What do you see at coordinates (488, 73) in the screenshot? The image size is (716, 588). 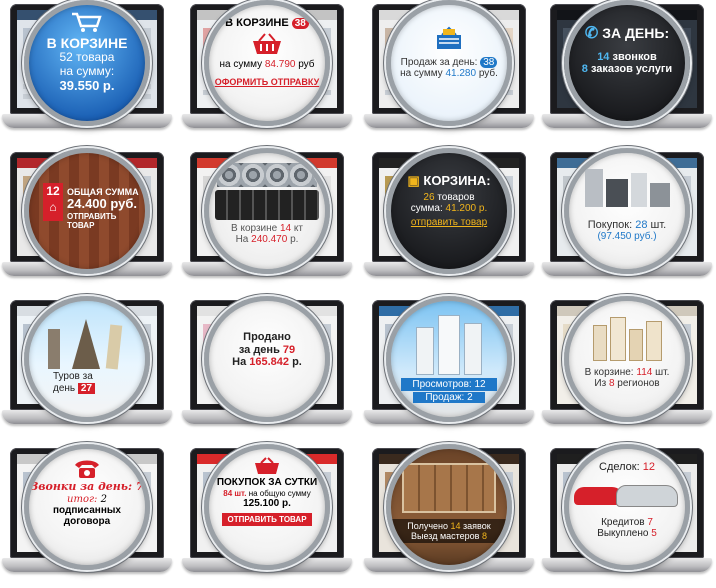 I see `sum-unit: руб.` at bounding box center [488, 73].